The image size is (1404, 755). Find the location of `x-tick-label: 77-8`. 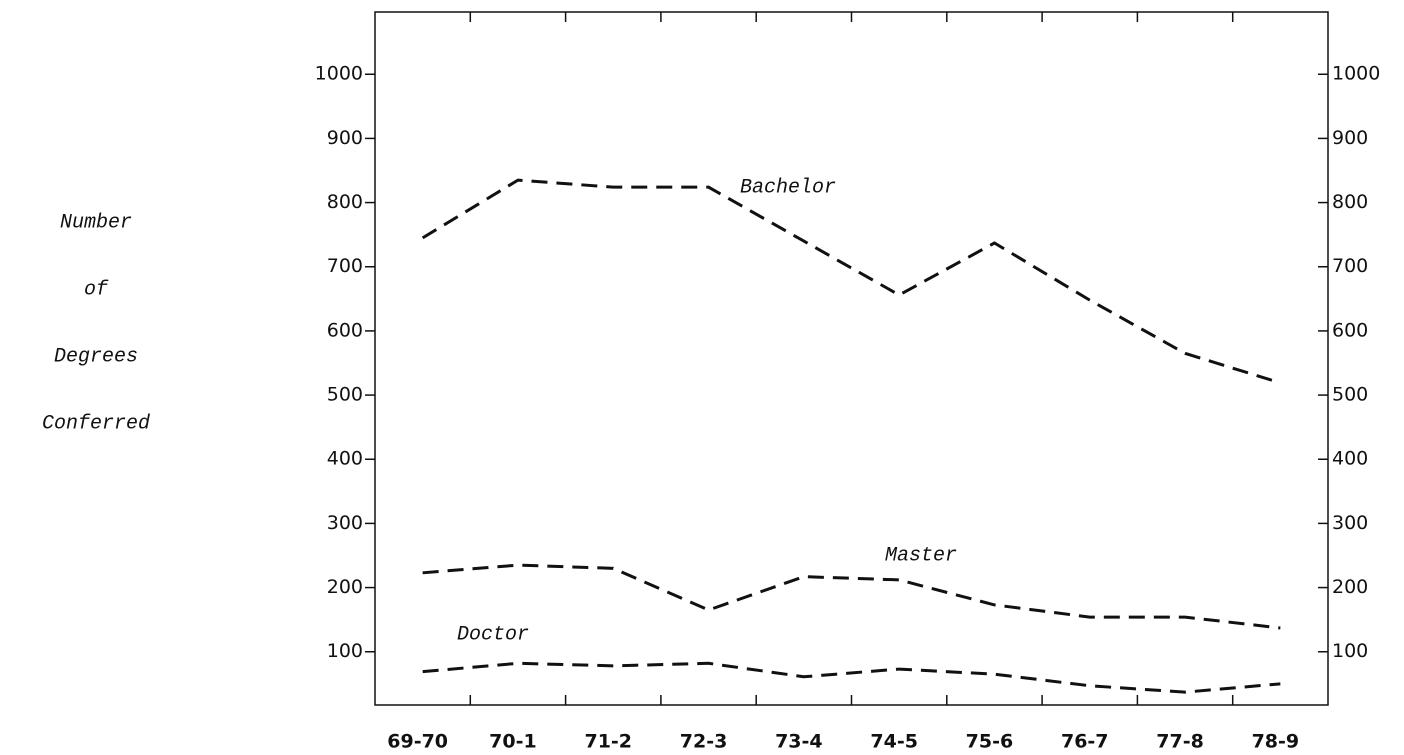

x-tick-label: 77-8 is located at coordinates (1180, 742).